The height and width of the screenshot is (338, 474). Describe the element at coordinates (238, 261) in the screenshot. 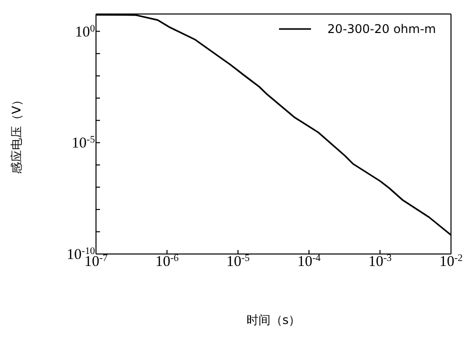

I see `x-tick-label: 10$^{-5}$` at that location.